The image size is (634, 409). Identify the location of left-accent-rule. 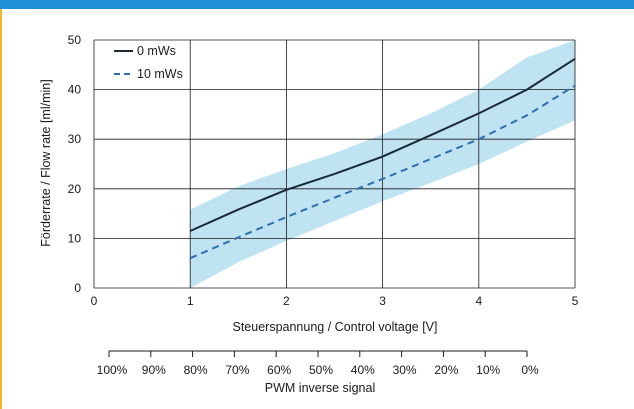
(1, 209).